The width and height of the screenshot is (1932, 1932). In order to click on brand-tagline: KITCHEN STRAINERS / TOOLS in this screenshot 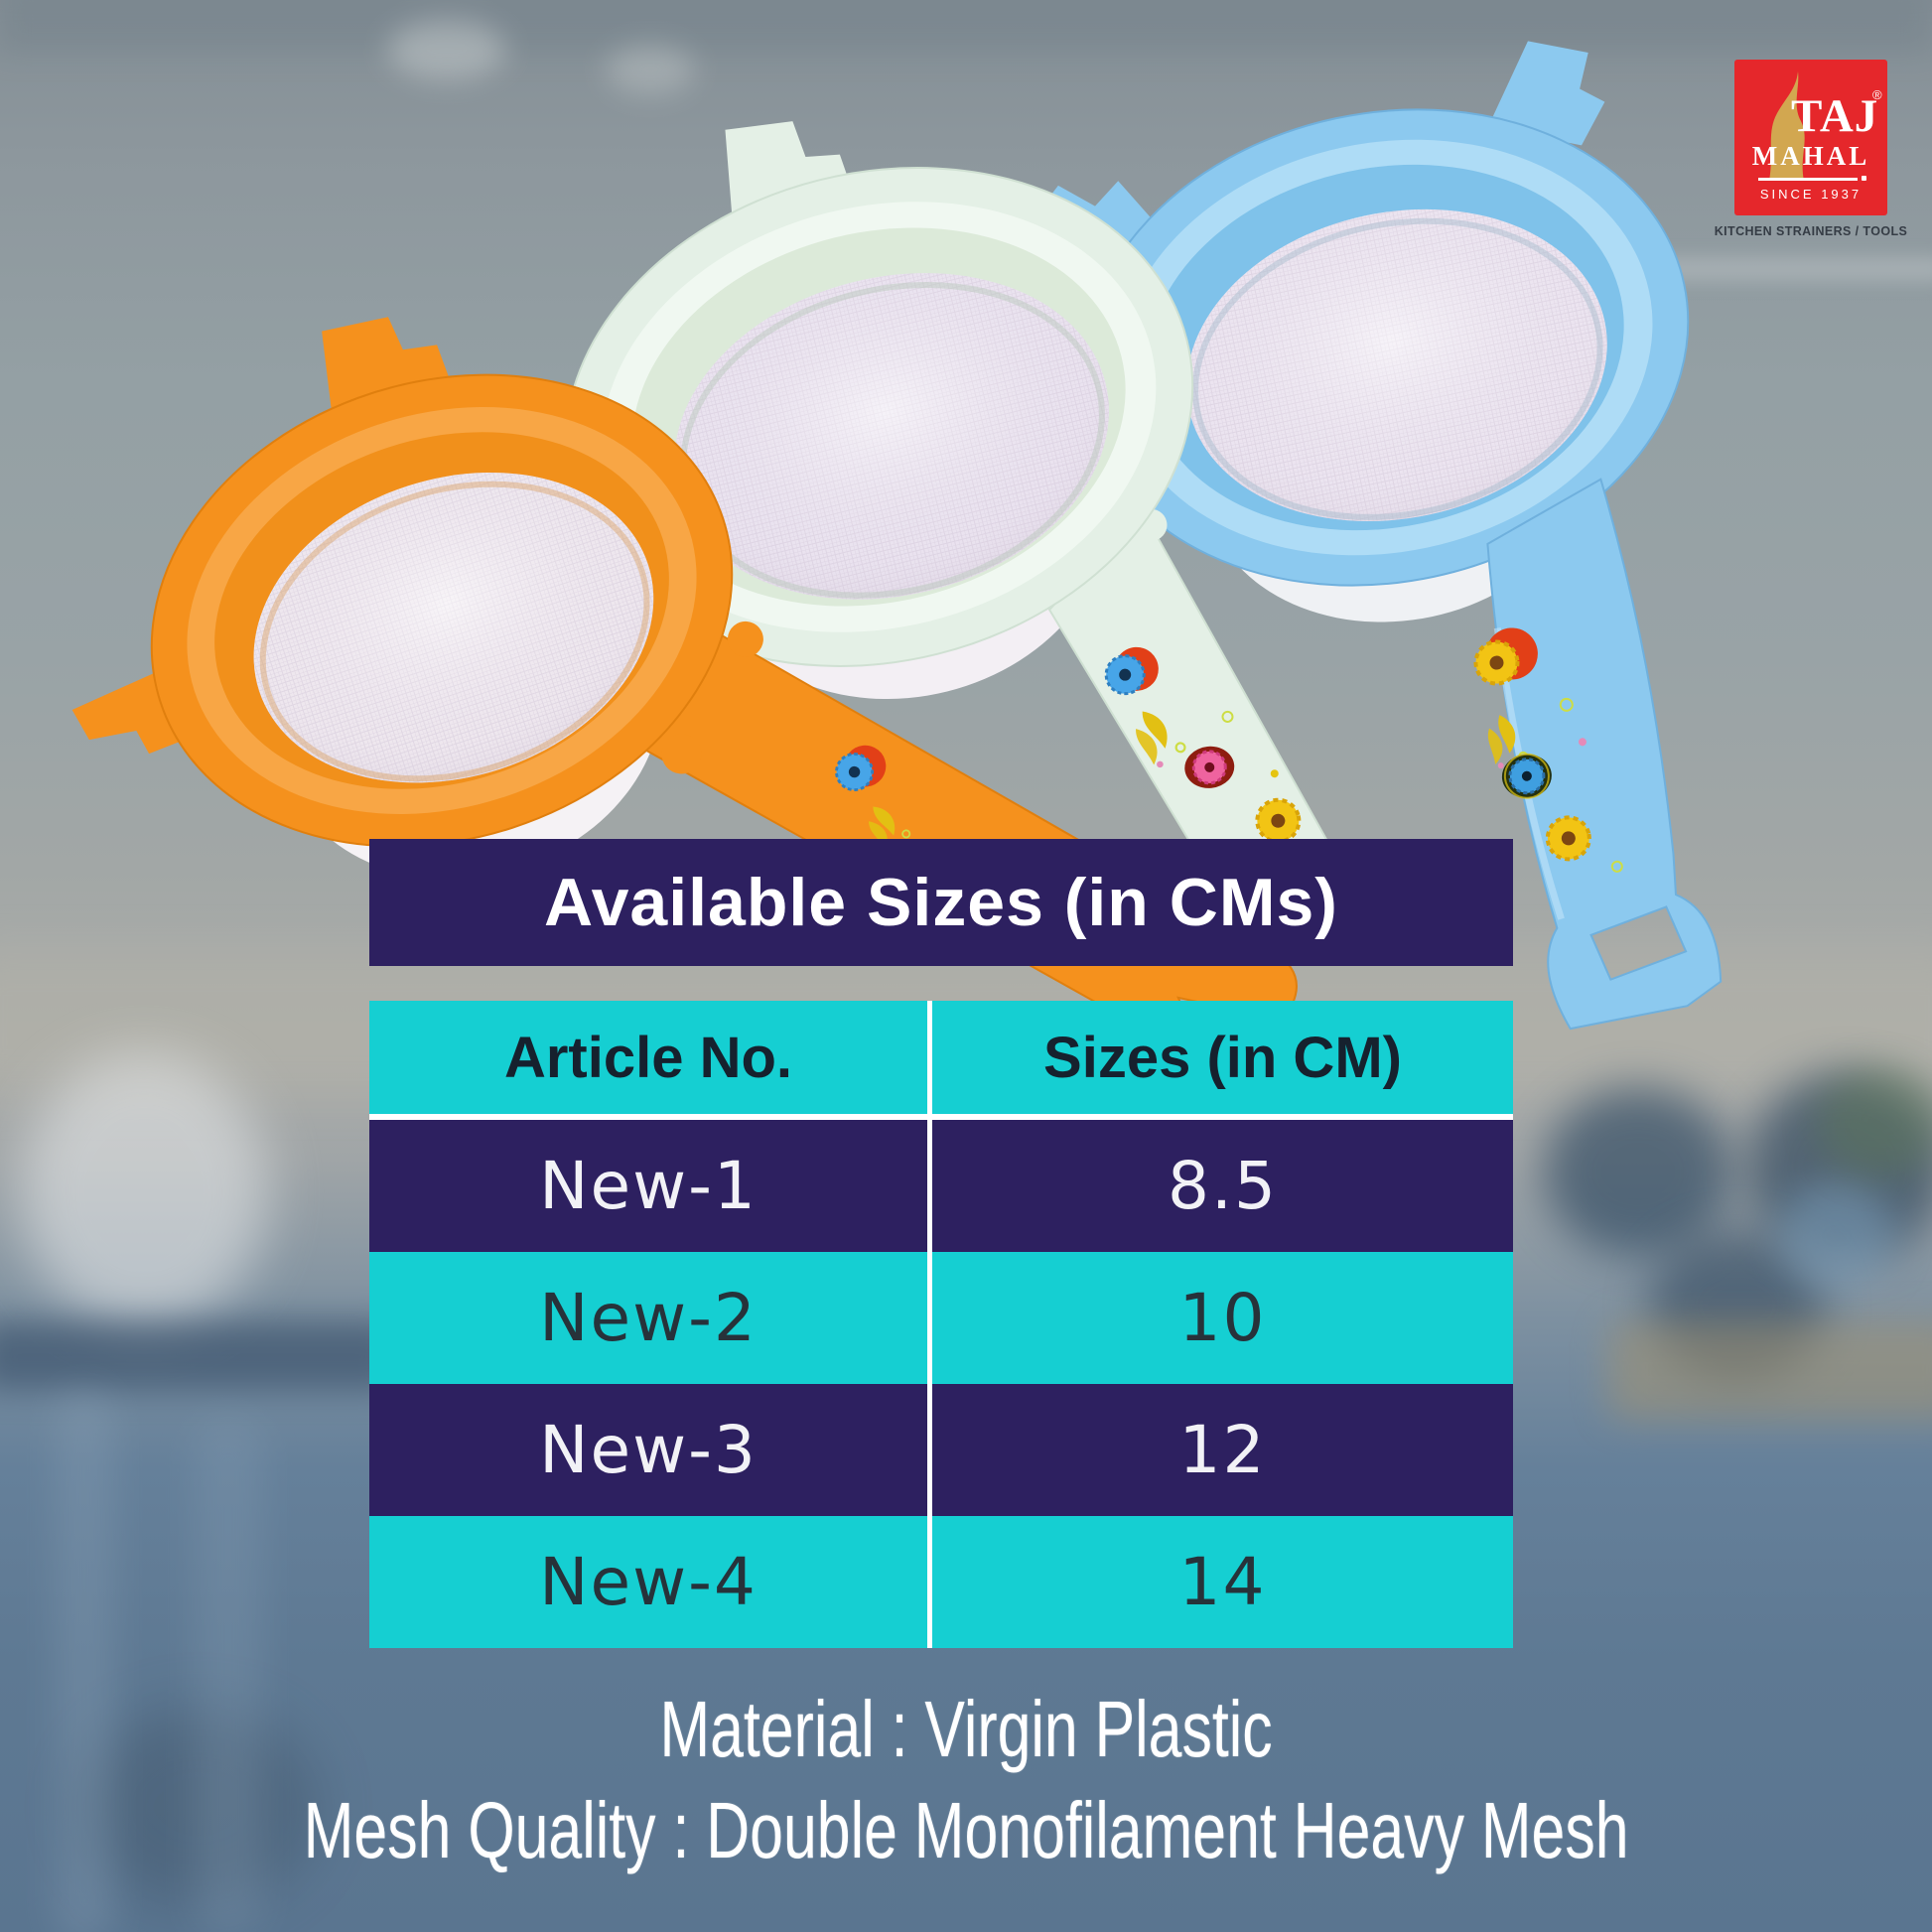, I will do `click(1811, 231)`.